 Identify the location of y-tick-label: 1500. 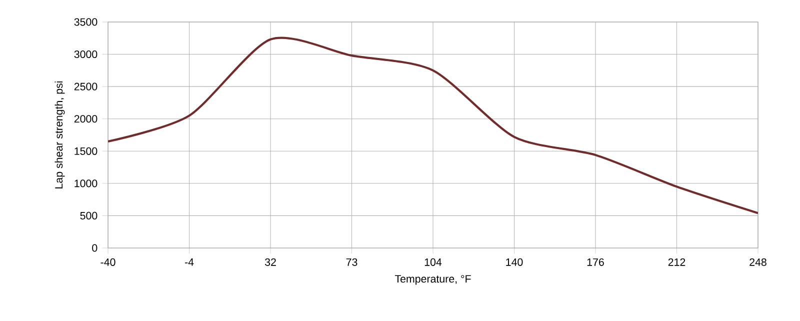
(86, 151).